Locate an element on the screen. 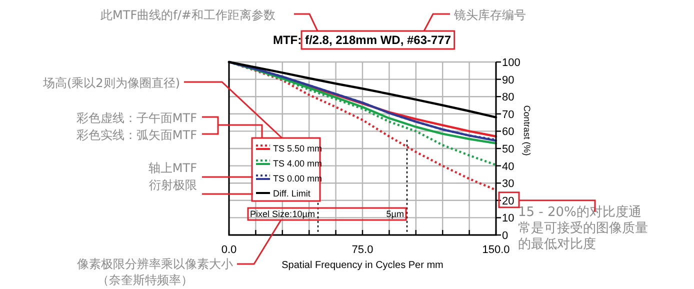 The width and height of the screenshot is (694, 289). text: （奈奎斯特频率） is located at coordinates (145, 280).